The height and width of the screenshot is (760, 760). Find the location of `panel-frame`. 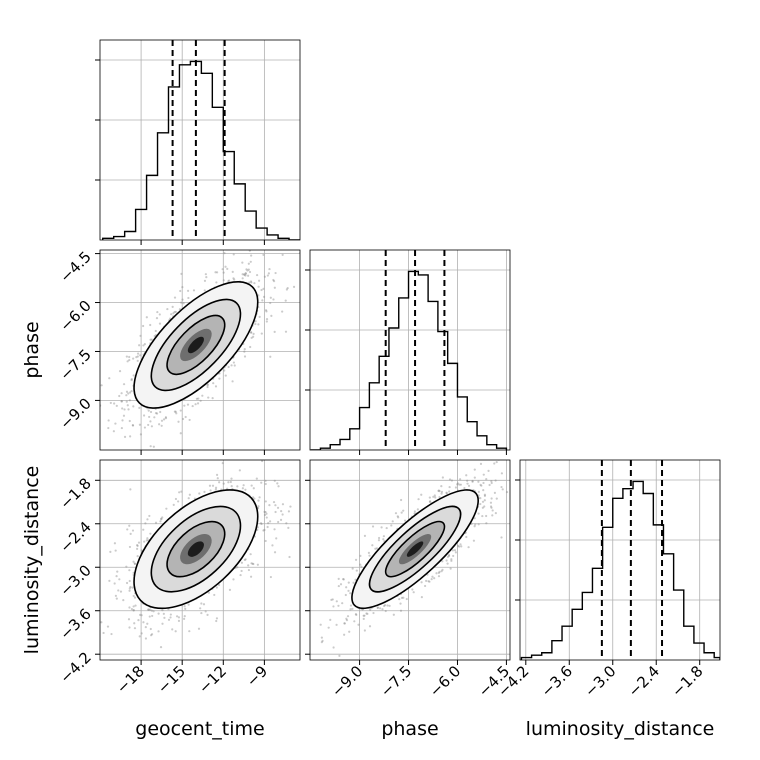

panel-frame is located at coordinates (200, 560).